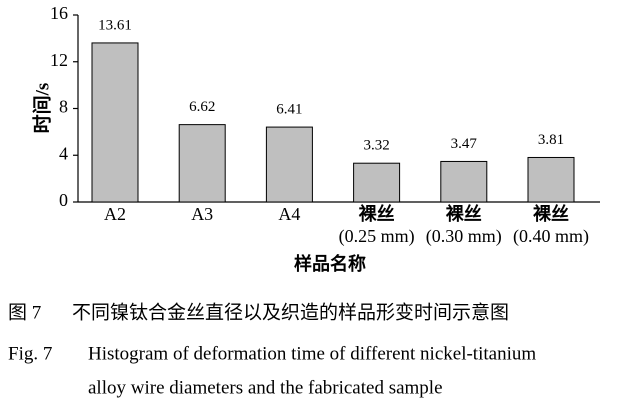 The height and width of the screenshot is (409, 620). What do you see at coordinates (63, 153) in the screenshot?
I see `y-tick-label: 4` at bounding box center [63, 153].